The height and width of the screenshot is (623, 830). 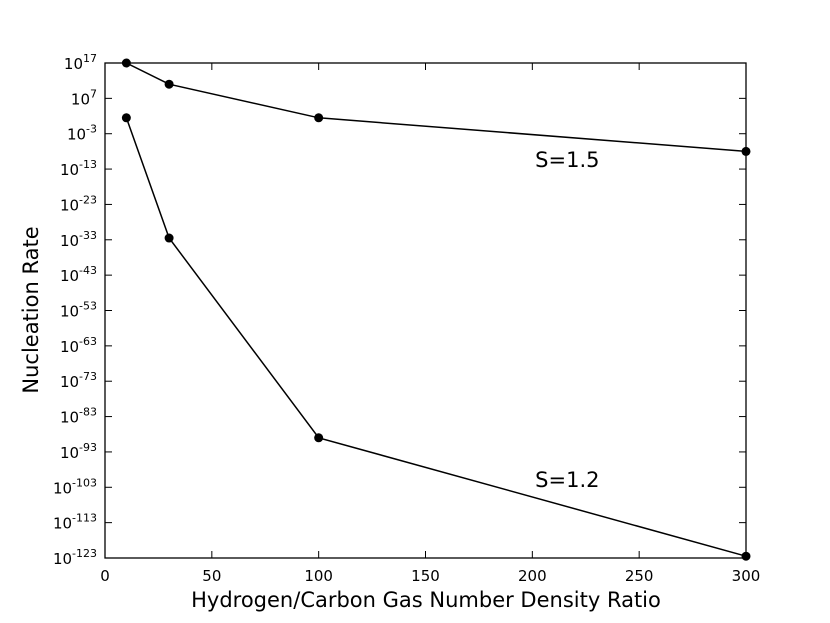 What do you see at coordinates (88, 199) in the screenshot?
I see `y-tick-exponent: -23` at bounding box center [88, 199].